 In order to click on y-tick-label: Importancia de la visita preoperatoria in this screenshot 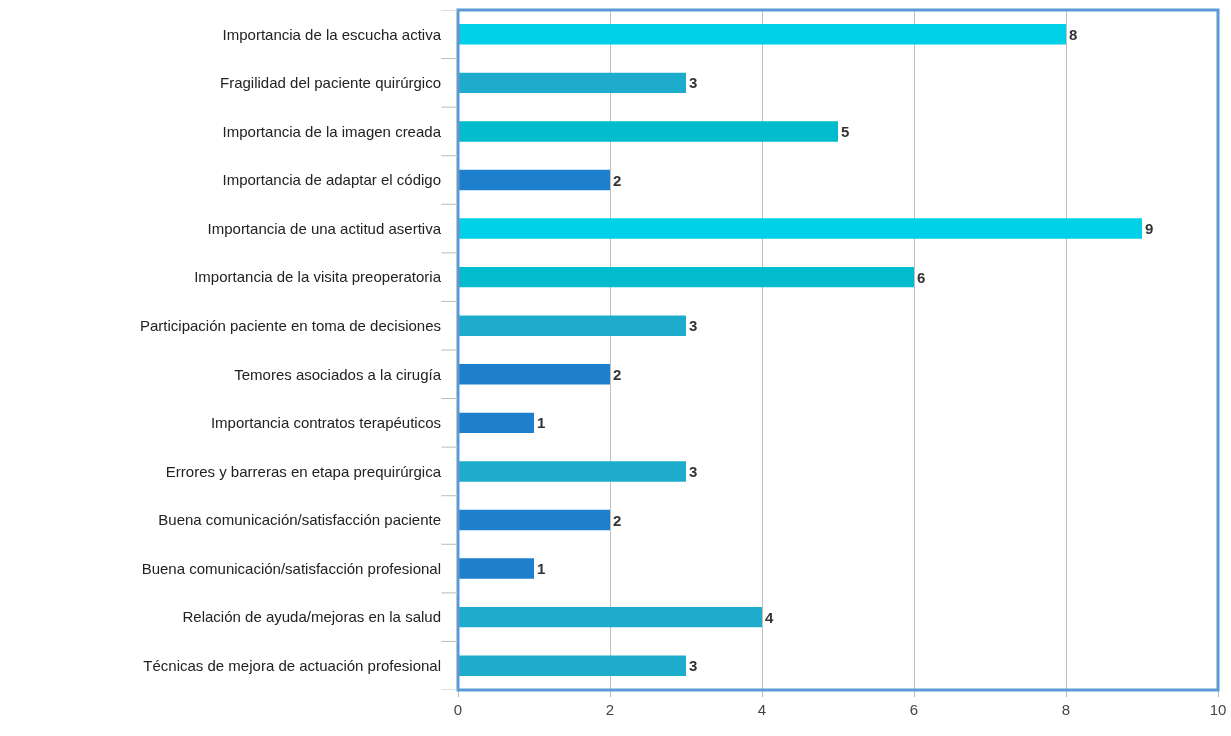, I will do `click(318, 277)`.